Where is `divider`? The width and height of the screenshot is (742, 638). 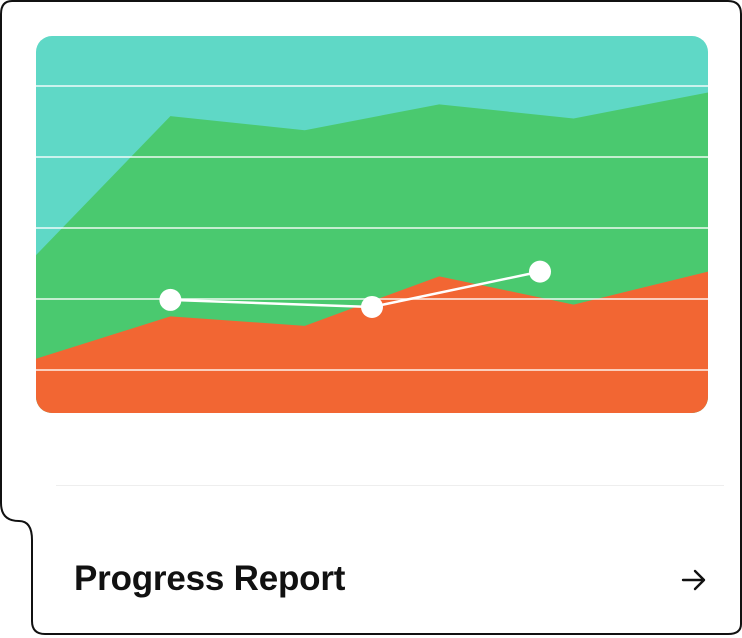 divider is located at coordinates (390, 485).